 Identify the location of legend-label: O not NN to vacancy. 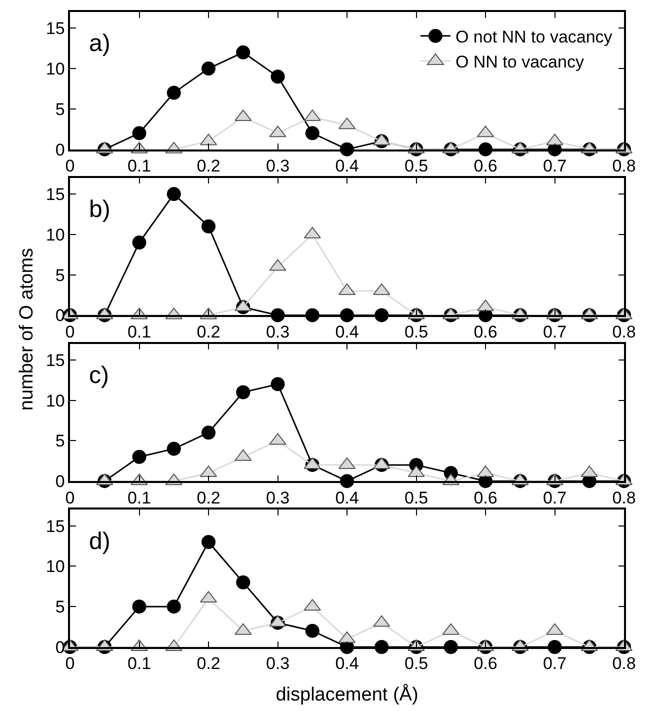
(534, 37).